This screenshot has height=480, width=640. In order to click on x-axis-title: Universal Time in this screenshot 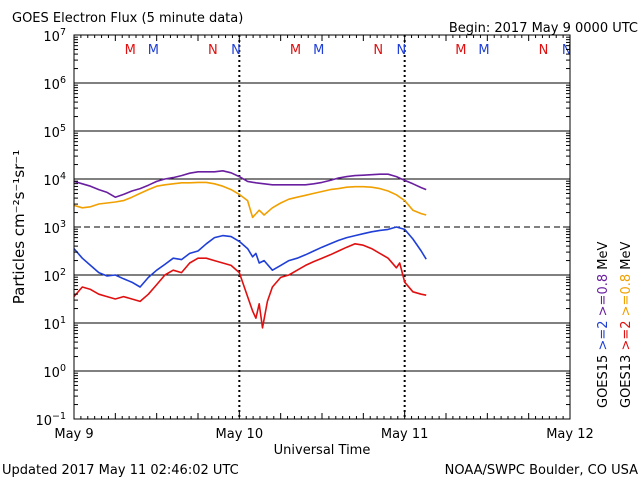, I will do `click(322, 450)`.